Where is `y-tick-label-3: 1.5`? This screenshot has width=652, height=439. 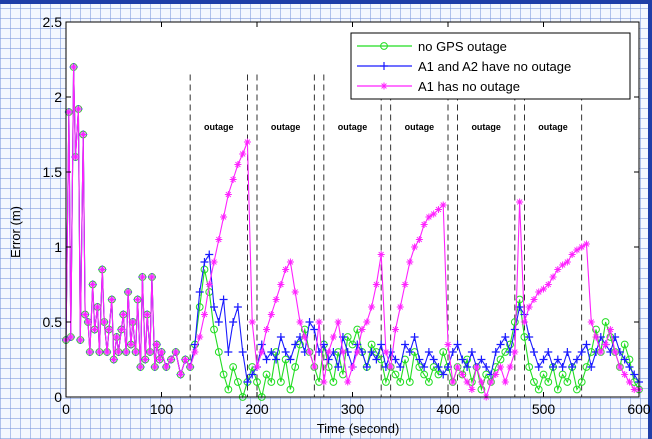
y-tick-label-3: 1.5 is located at coordinates (53, 172).